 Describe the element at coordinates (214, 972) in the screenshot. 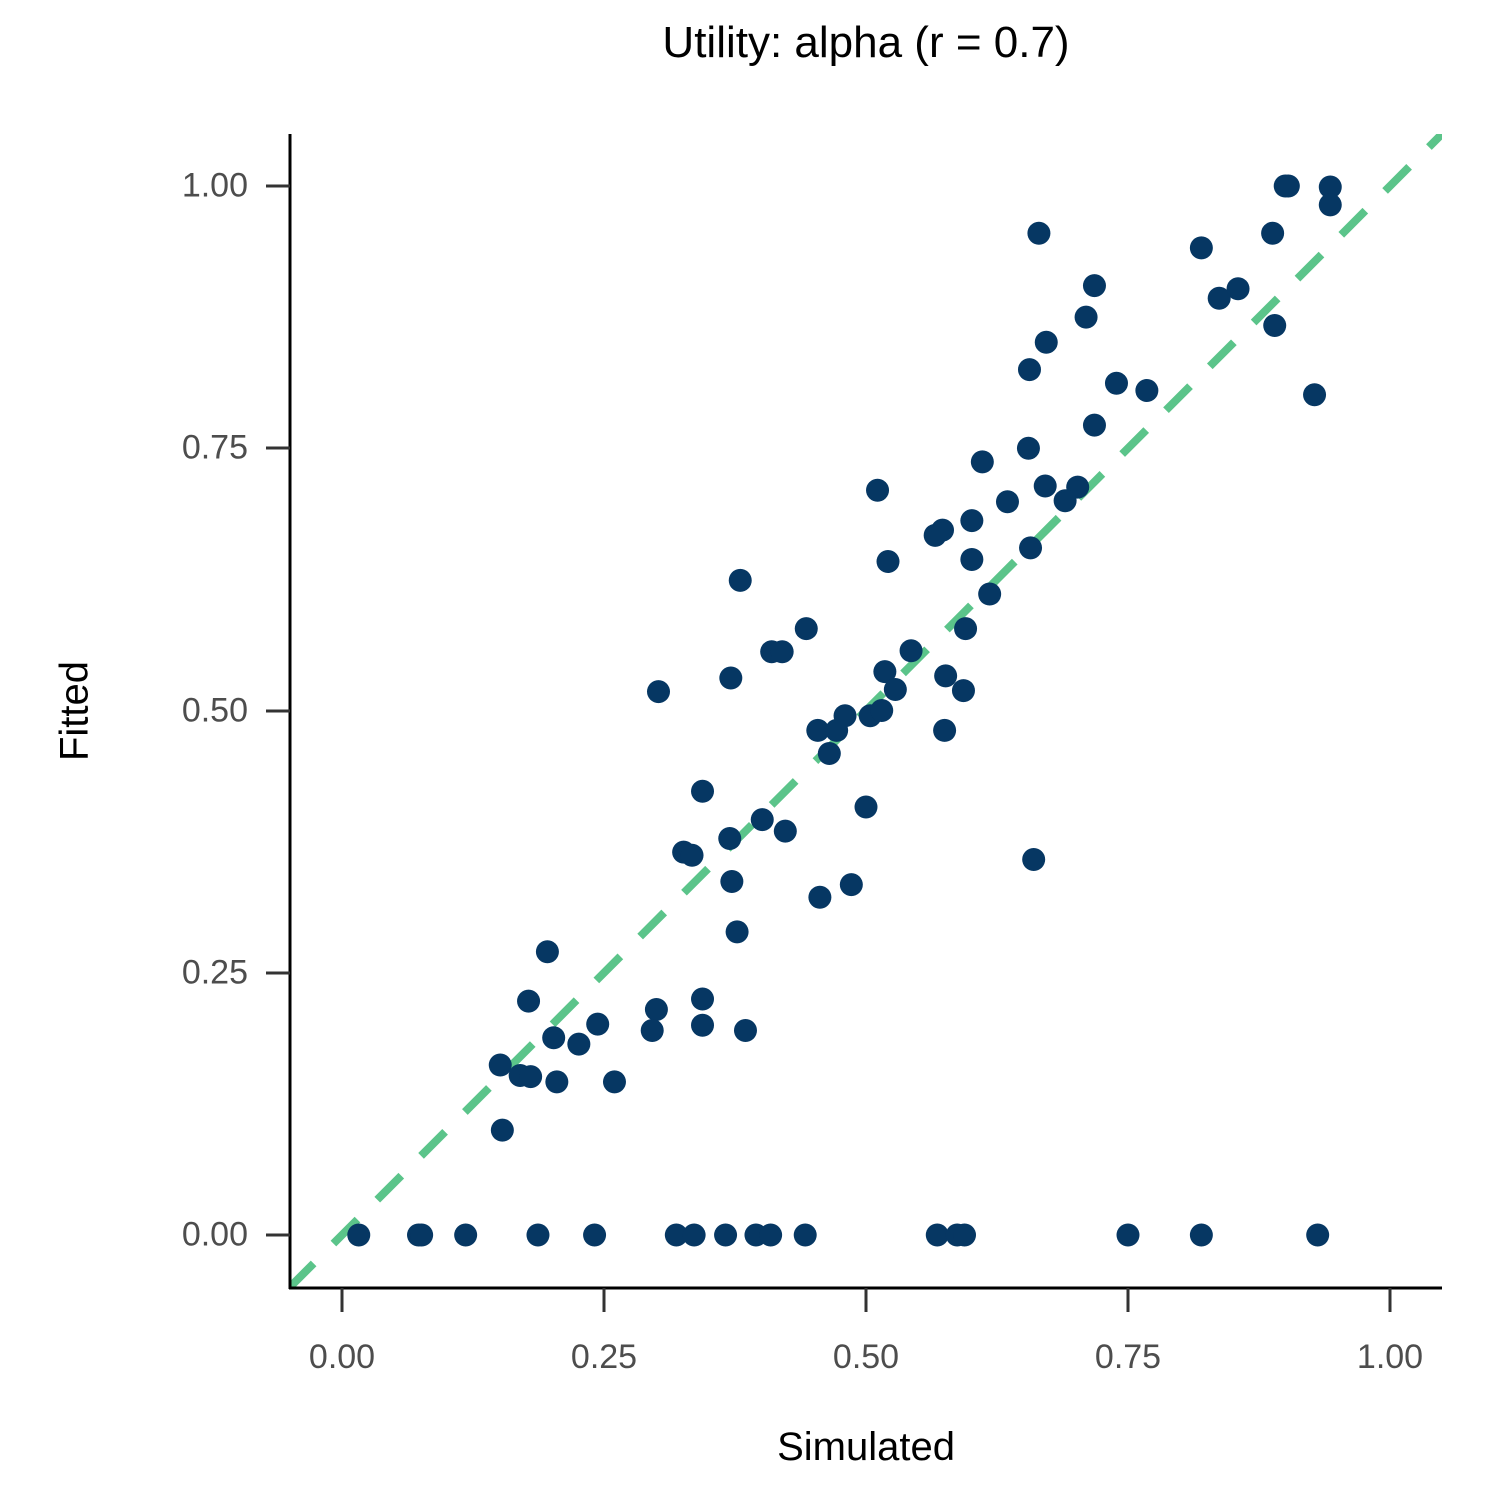

I see `y-tick-label: 0.25` at that location.